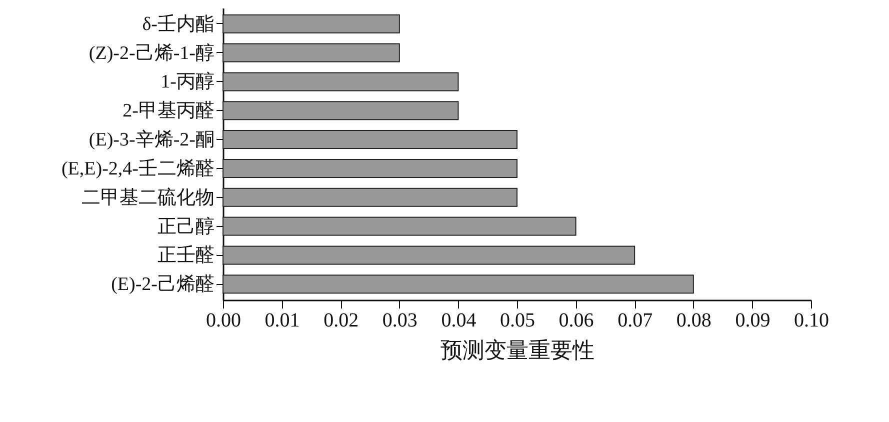 The width and height of the screenshot is (889, 422). What do you see at coordinates (517, 350) in the screenshot?
I see `x-axis-title: 预测变量重要性` at bounding box center [517, 350].